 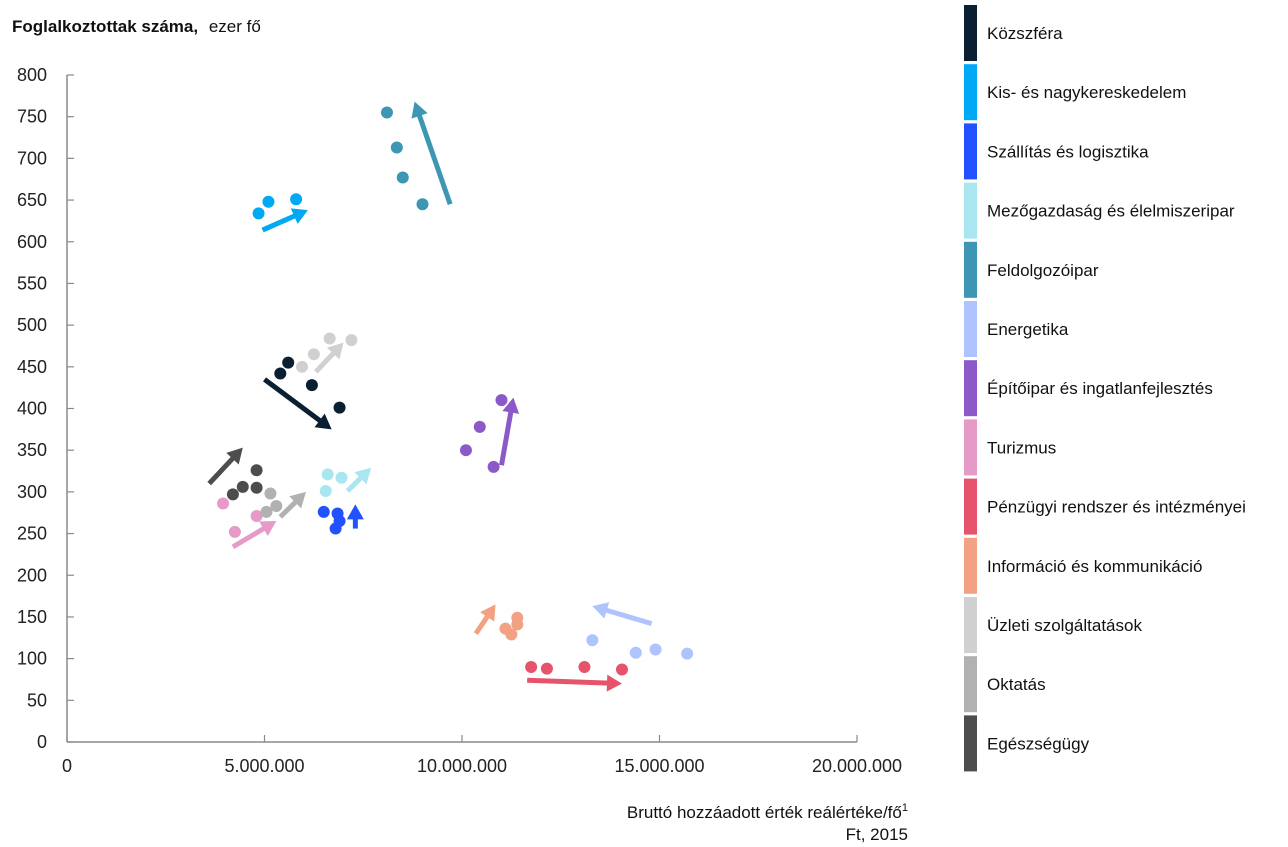 I want to click on trend-arrow-energetika, so click(x=622, y=614).